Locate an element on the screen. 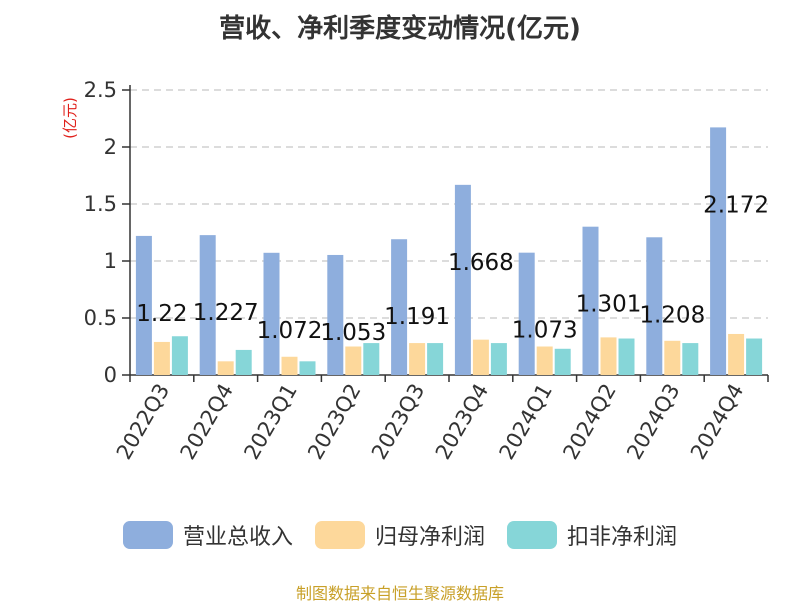  legend-item-deducted-net-profit: 扣非净利润 is located at coordinates (592, 535).